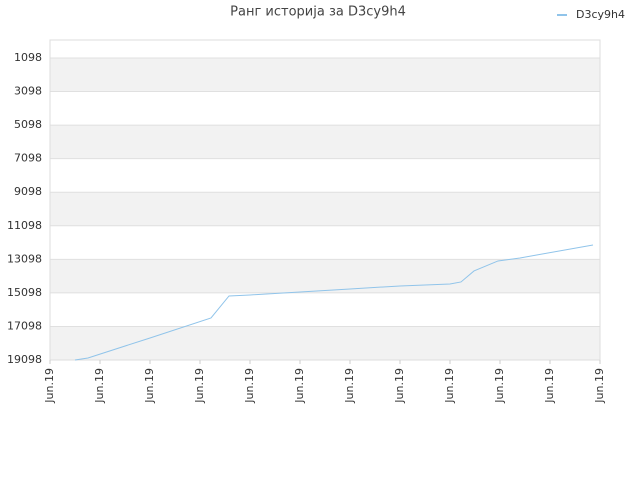  What do you see at coordinates (318, 12) in the screenshot?
I see `chart-title: Ранг историја за D3cy9h4` at bounding box center [318, 12].